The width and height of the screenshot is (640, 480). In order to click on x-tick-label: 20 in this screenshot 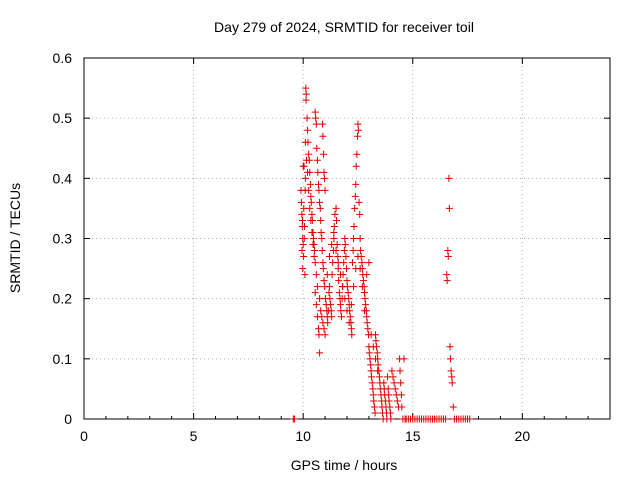, I will do `click(523, 436)`.